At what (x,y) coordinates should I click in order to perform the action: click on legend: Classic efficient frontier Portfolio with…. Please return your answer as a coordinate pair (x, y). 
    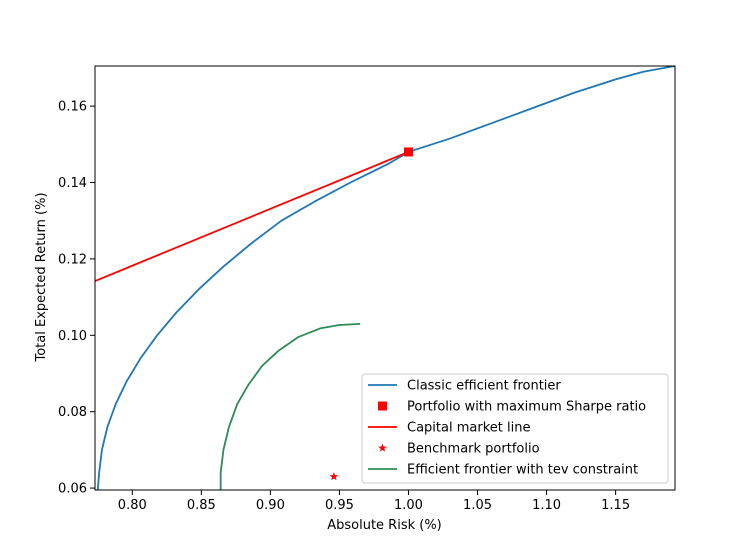
    Looking at the image, I should click on (515, 428).